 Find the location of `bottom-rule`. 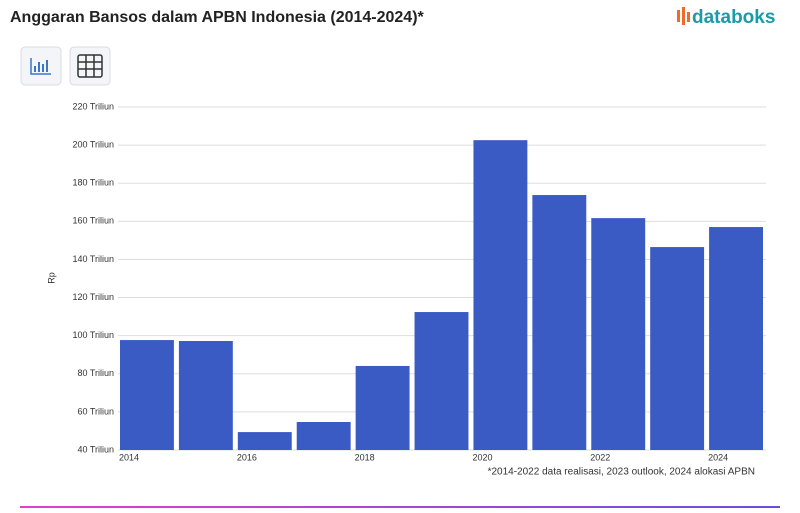

bottom-rule is located at coordinates (400, 507).